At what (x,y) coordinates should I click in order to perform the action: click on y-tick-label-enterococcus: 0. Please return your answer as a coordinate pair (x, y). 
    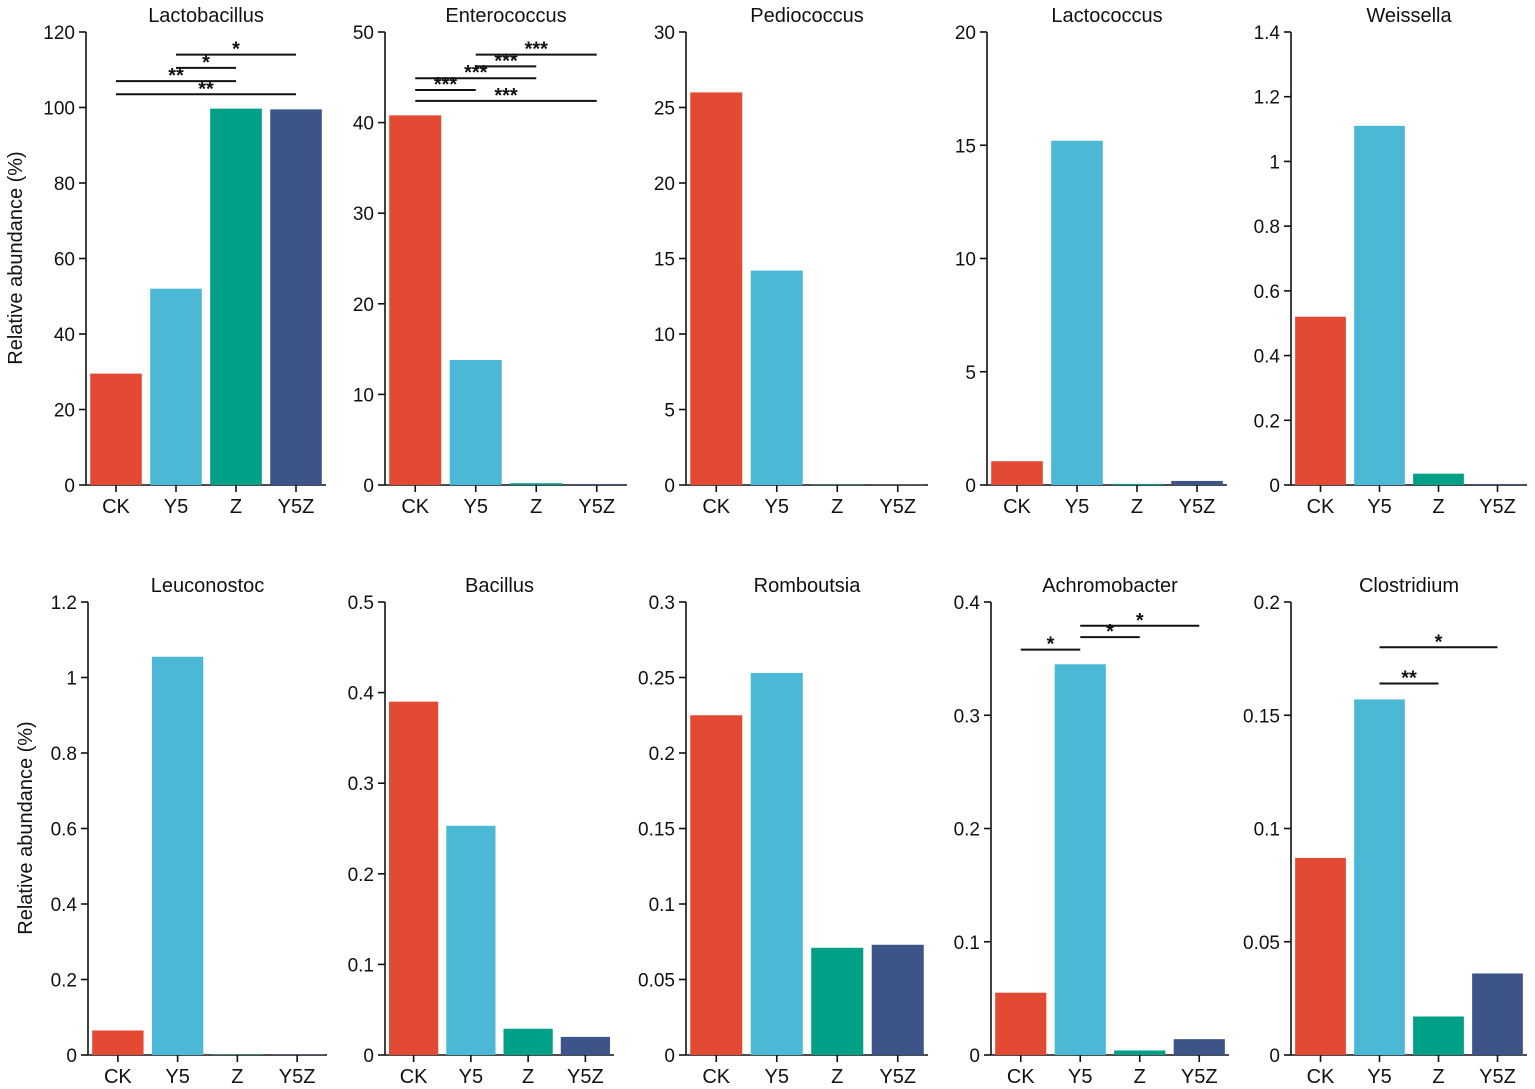
    Looking at the image, I should click on (368, 486).